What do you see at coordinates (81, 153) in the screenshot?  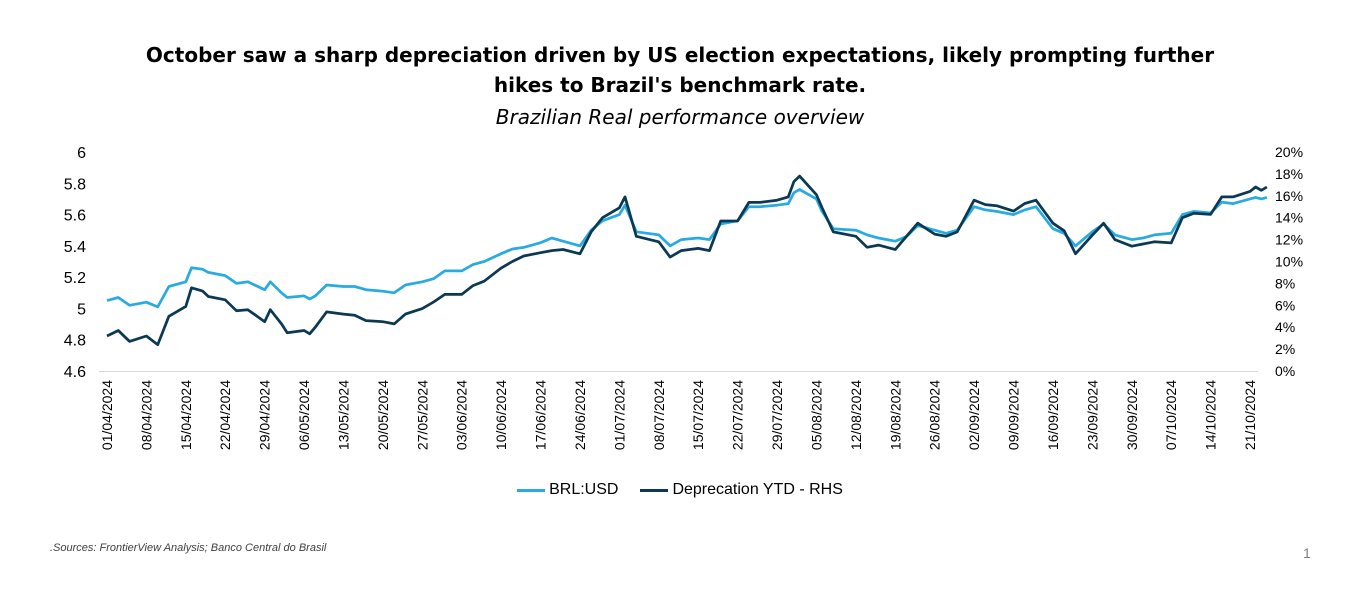 I see `y-left-tick-label: 6` at bounding box center [81, 153].